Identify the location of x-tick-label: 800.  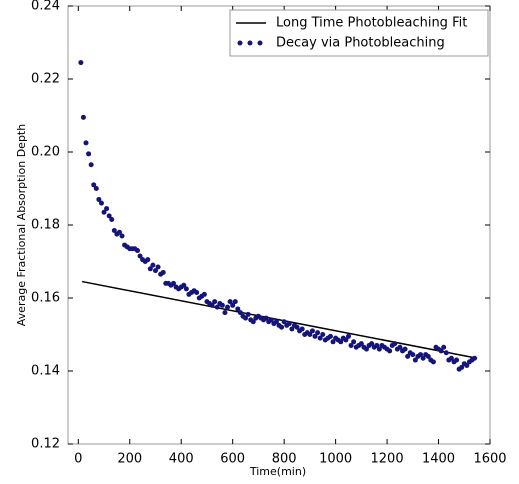
(284, 459).